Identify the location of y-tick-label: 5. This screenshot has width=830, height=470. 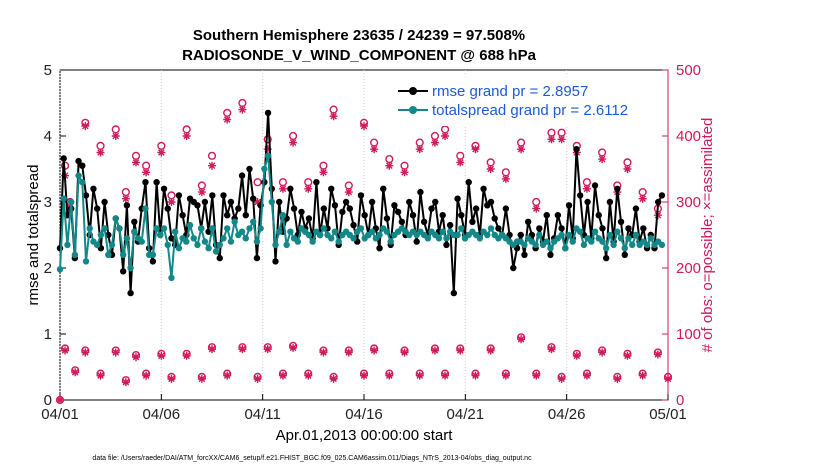
(48, 70).